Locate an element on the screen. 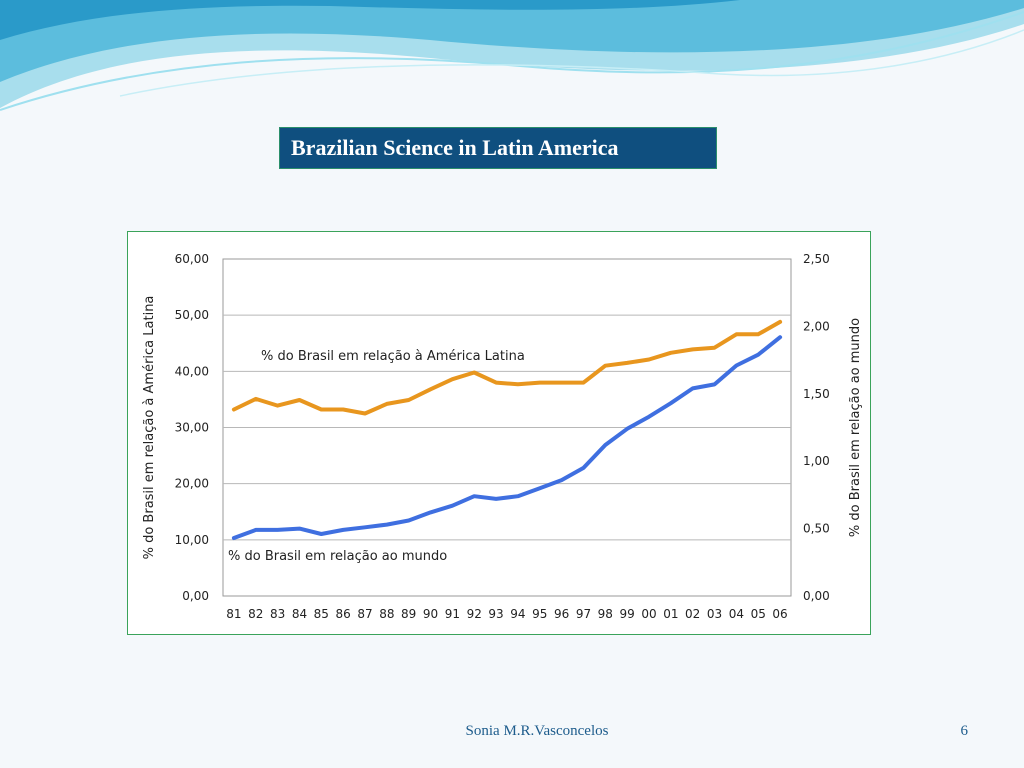 This screenshot has width=1024, height=768. y-left-axis-title: % do Brasil em relação à América Latina is located at coordinates (149, 428).